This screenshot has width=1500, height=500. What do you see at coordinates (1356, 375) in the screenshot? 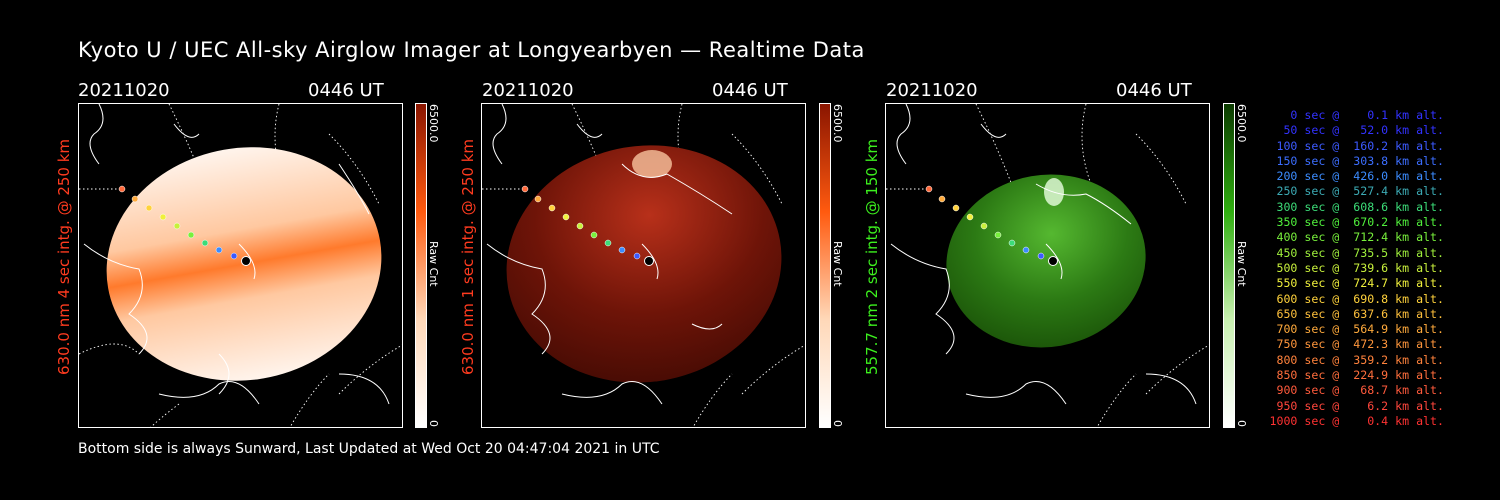
I see `legend-row: 850 sec @ 224.9 km alt.` at bounding box center [1356, 375].